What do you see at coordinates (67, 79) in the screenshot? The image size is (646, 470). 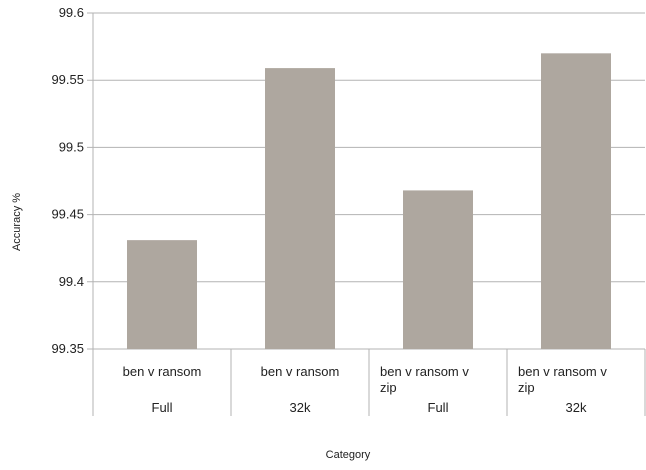 I see `y-tick-label: 99.55` at bounding box center [67, 79].